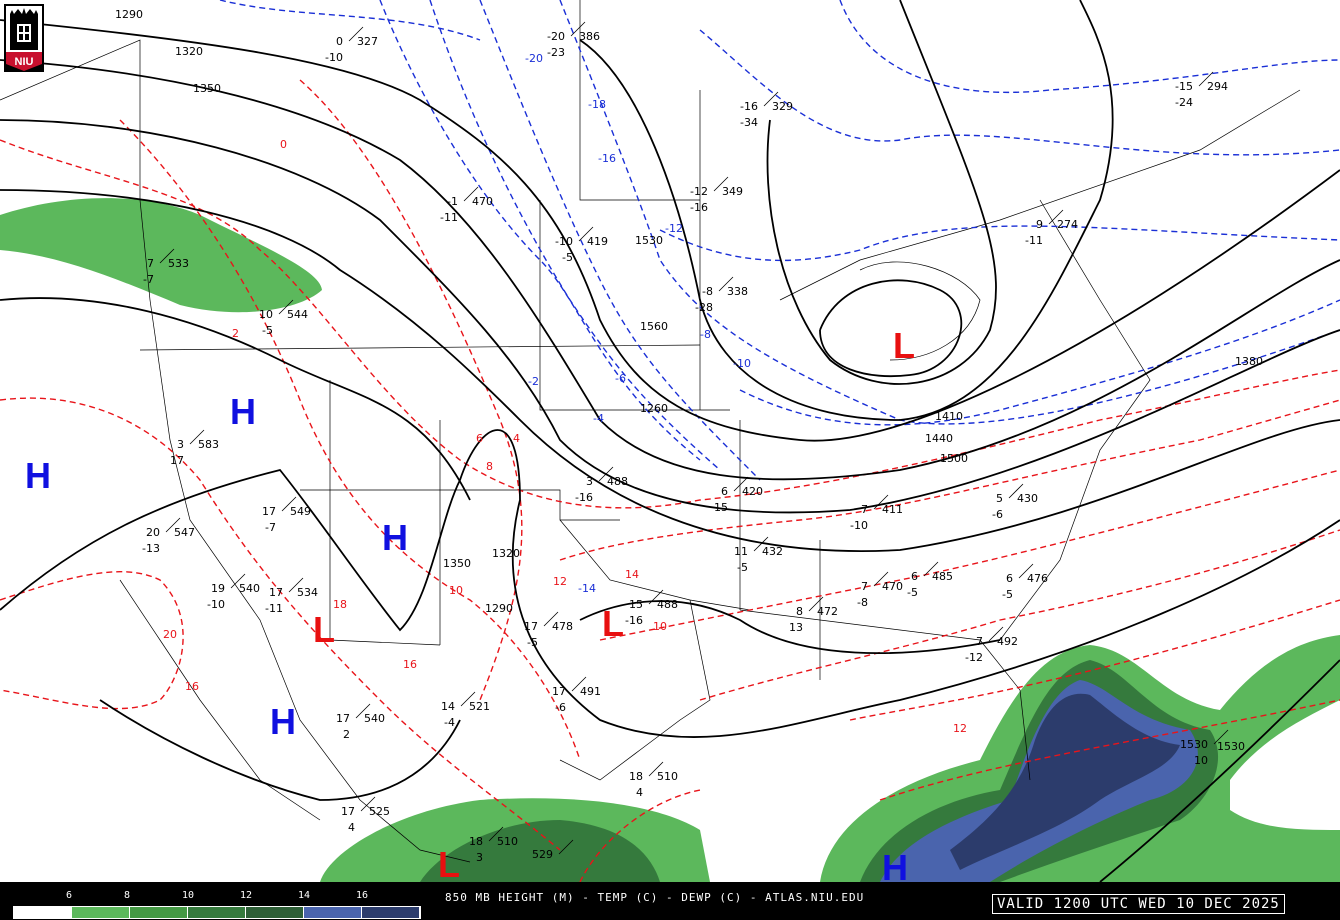 The height and width of the screenshot is (920, 1340). I want to click on station-temp: 11, so click(741, 551).